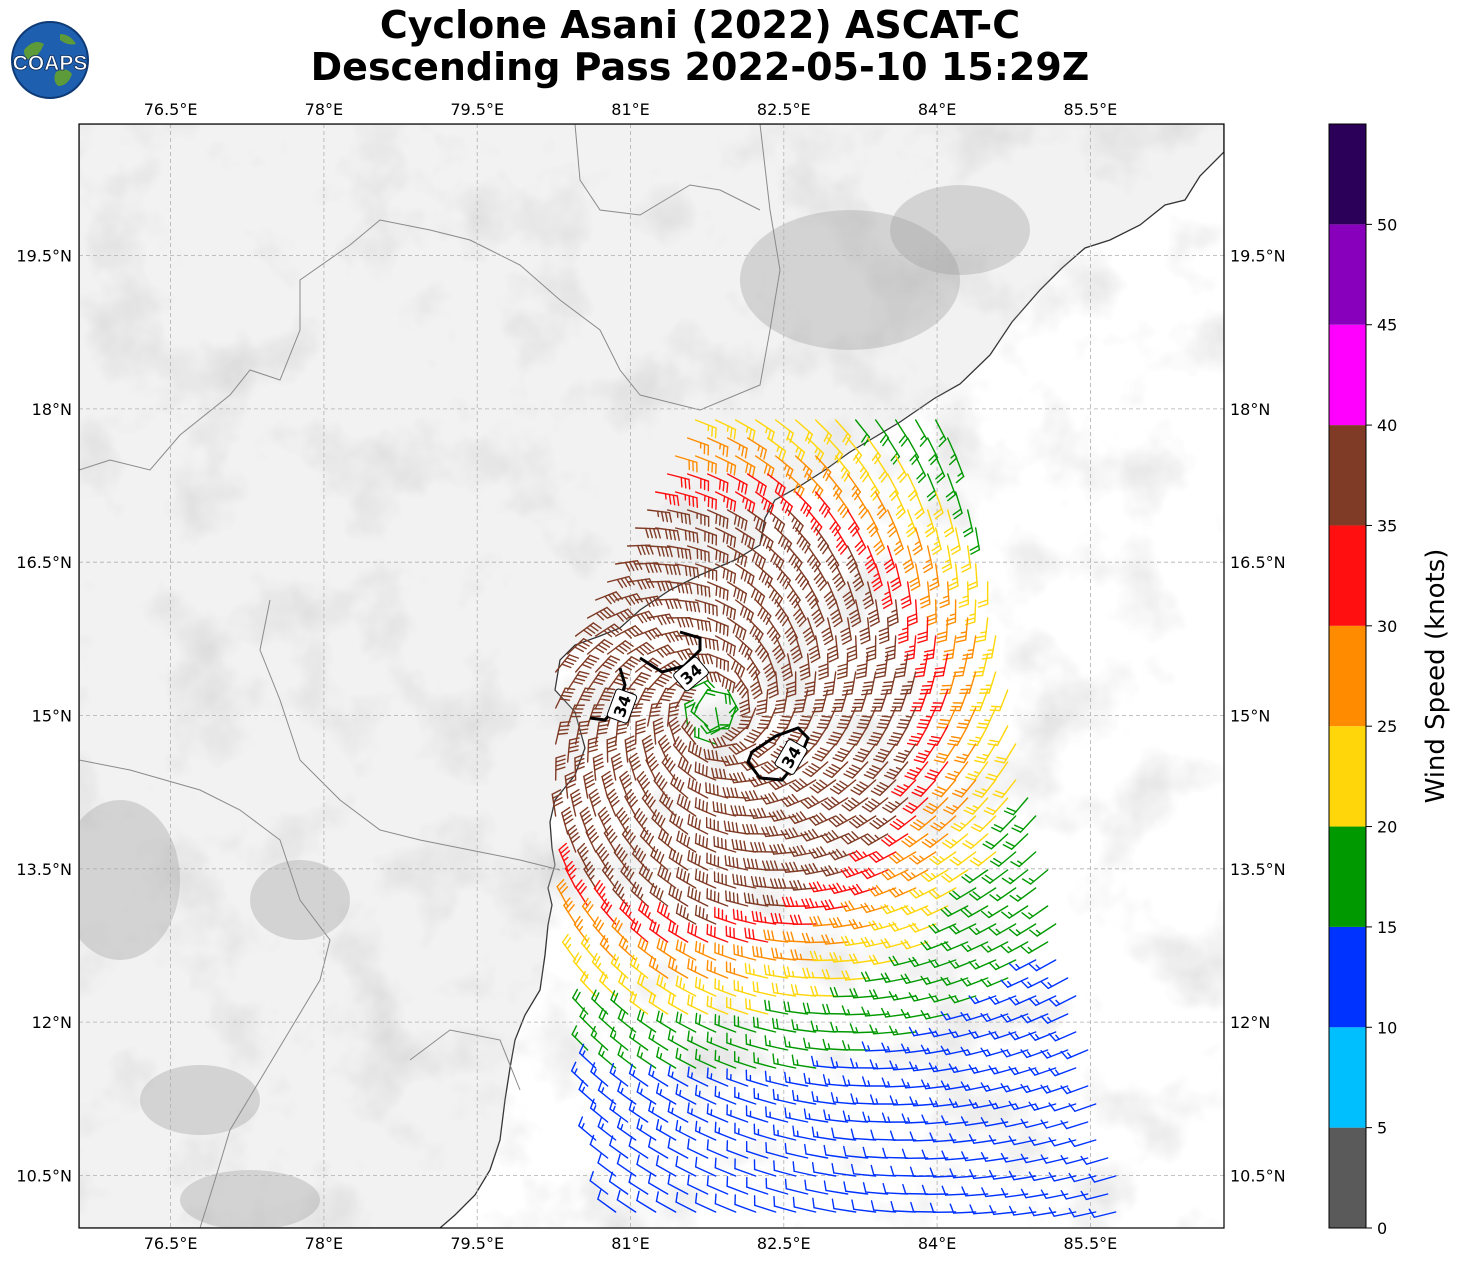 The height and width of the screenshot is (1264, 1465). Describe the element at coordinates (1347, 676) in the screenshot. I see `colorbar-frame` at that location.